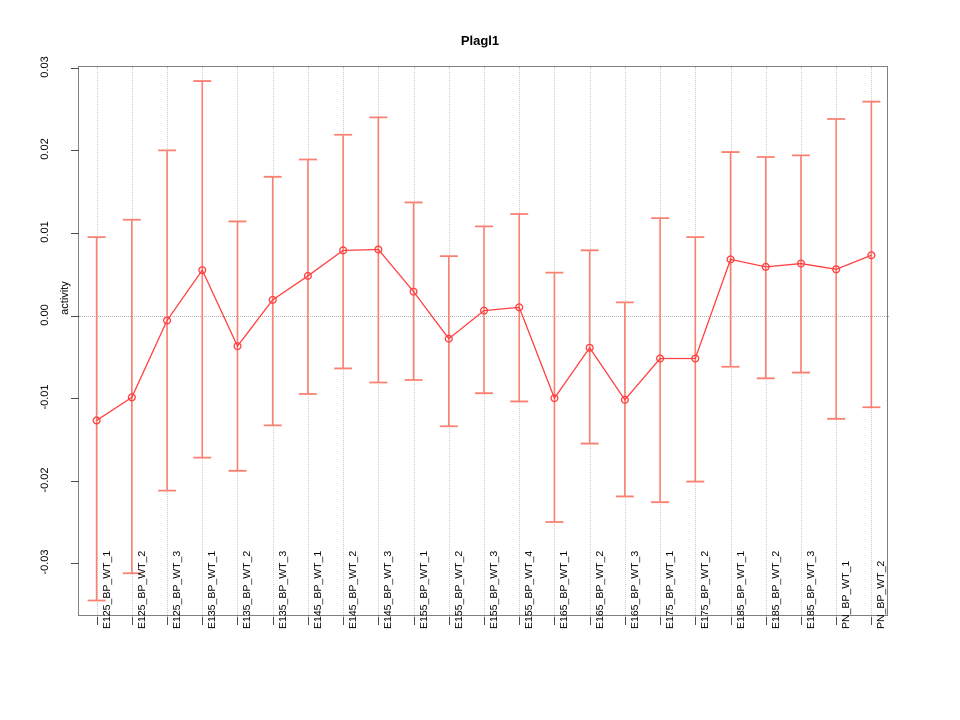 Image resolution: width=960 pixels, height=720 pixels. Describe the element at coordinates (247, 589) in the screenshot. I see `x-axis-tick-label: E135_BP_WT_2` at that location.